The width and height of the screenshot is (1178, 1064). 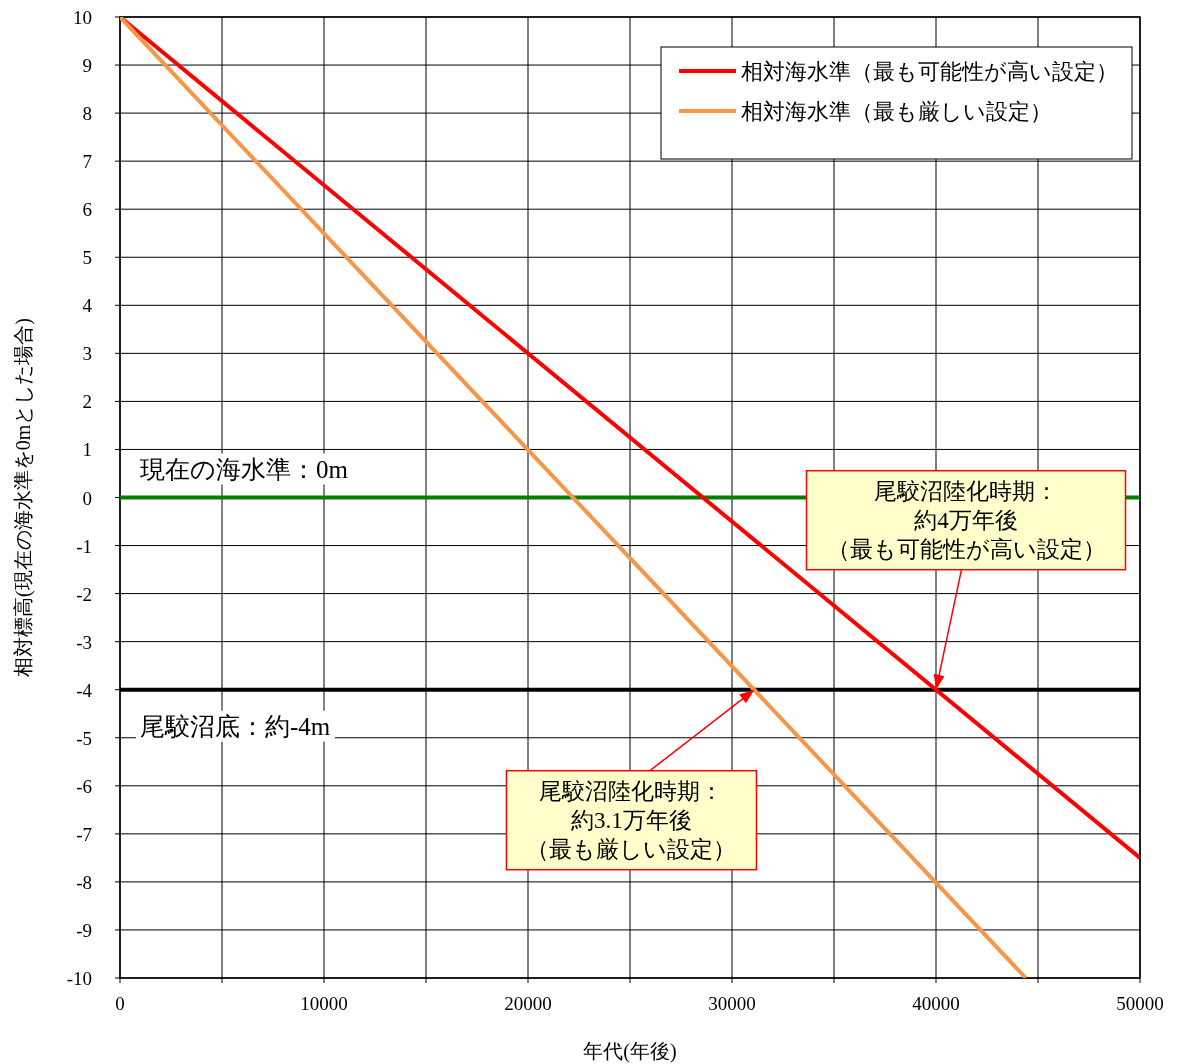 I want to click on ref-line: 尾駮沼底：約-4m, so click(x=630, y=714).